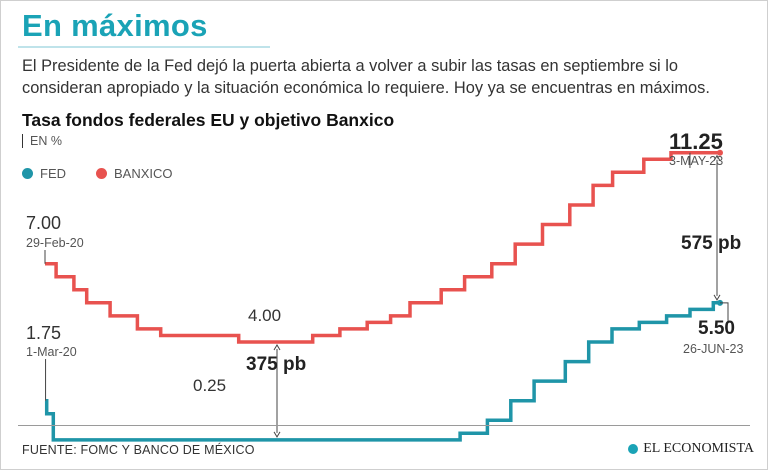  I want to click on legend-item-banxico: BANXICO, so click(134, 173).